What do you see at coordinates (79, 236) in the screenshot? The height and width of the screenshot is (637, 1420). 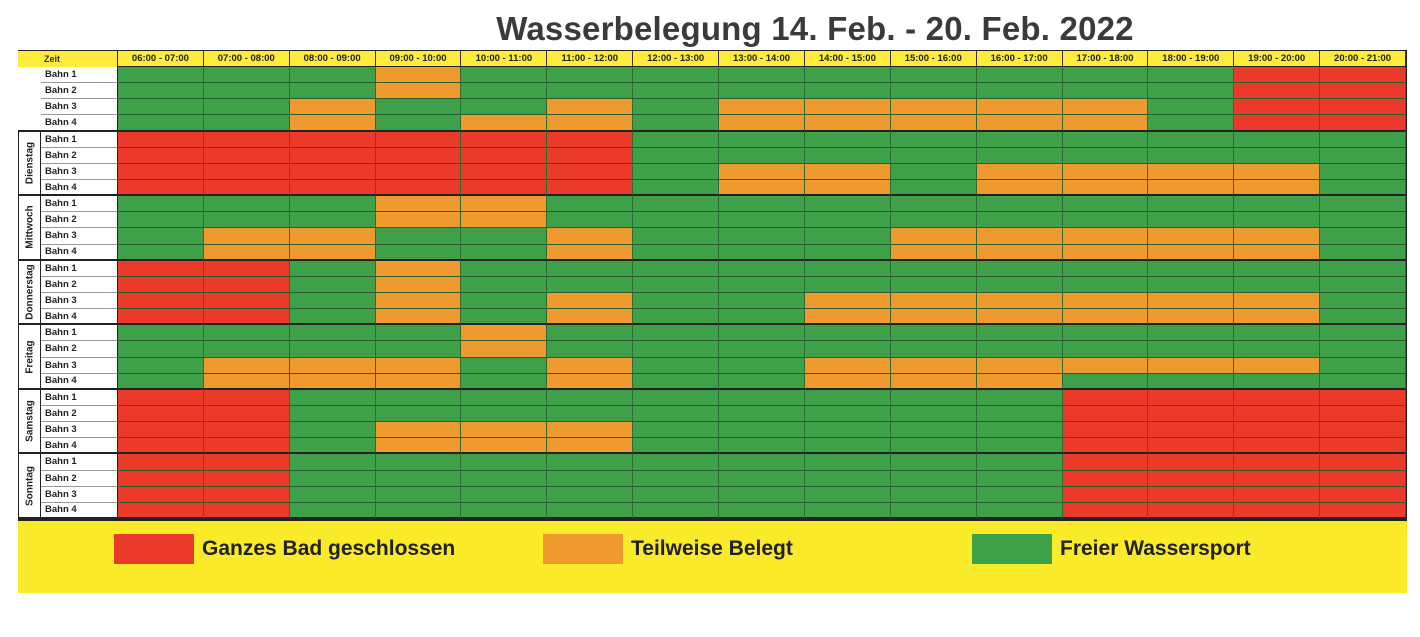 I see `lane-label: Bahn 3` at bounding box center [79, 236].